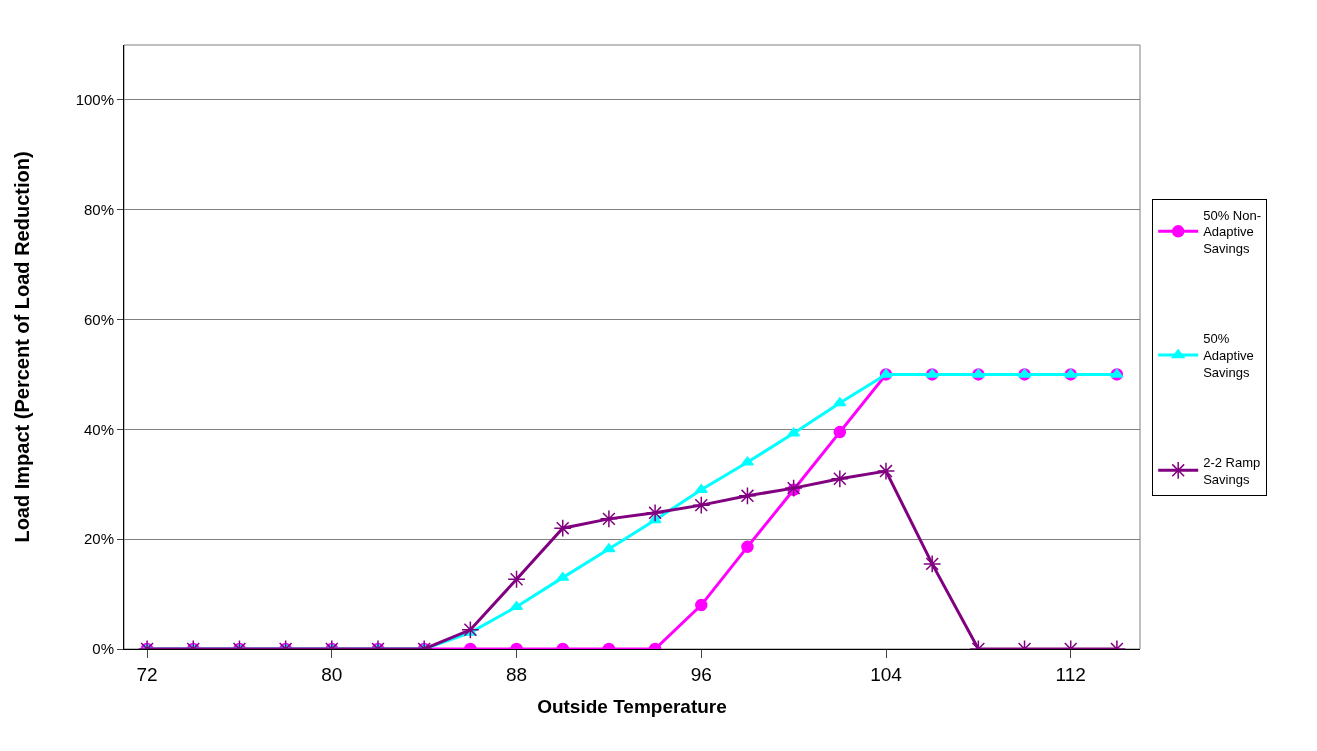 This screenshot has height=751, width=1317. I want to click on legend-label: 2-2 Ramp Savings, so click(1232, 470).